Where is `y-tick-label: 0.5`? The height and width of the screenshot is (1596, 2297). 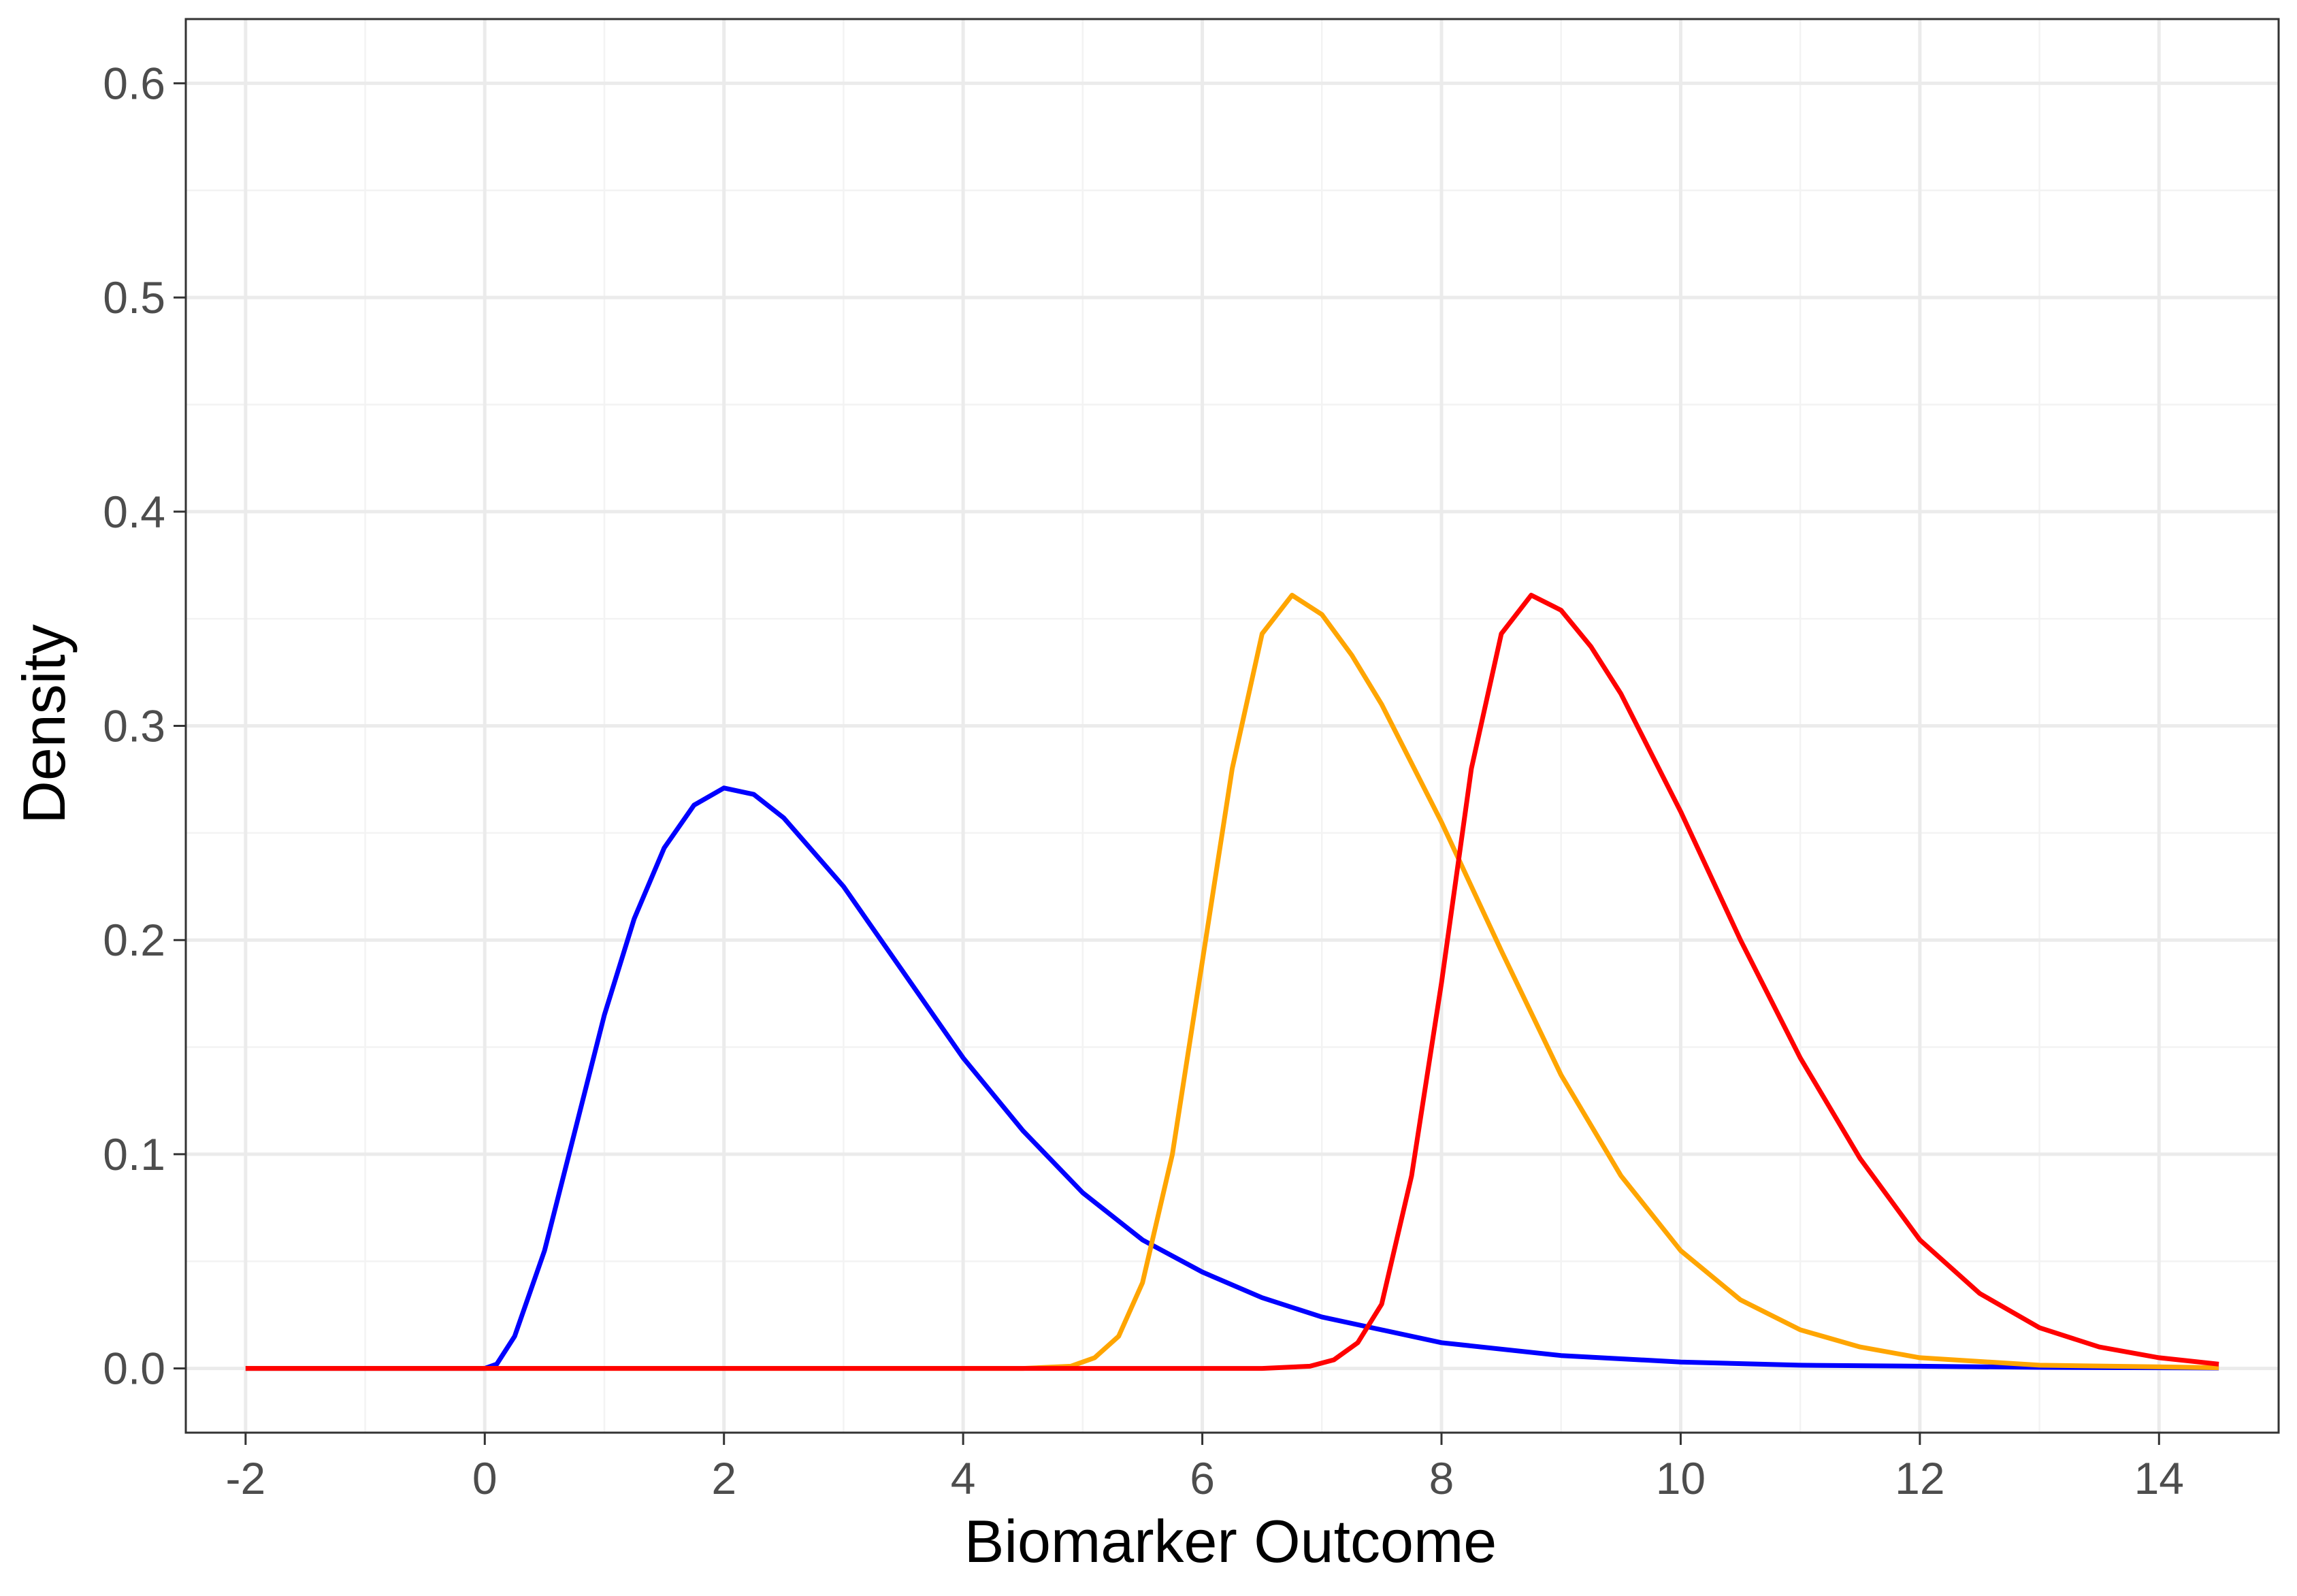 y-tick-label: 0.5 is located at coordinates (134, 297).